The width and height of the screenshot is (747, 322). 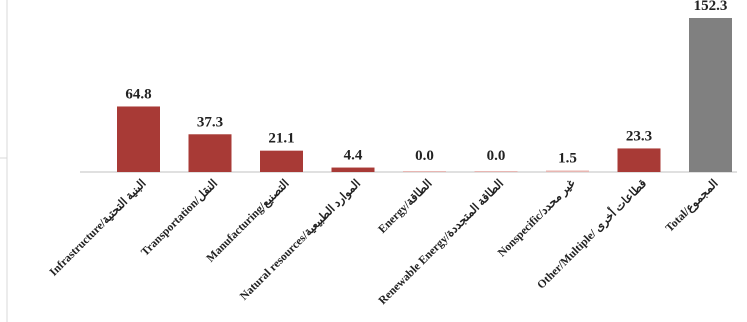 I want to click on data-label: 4.4, so click(x=353, y=156).